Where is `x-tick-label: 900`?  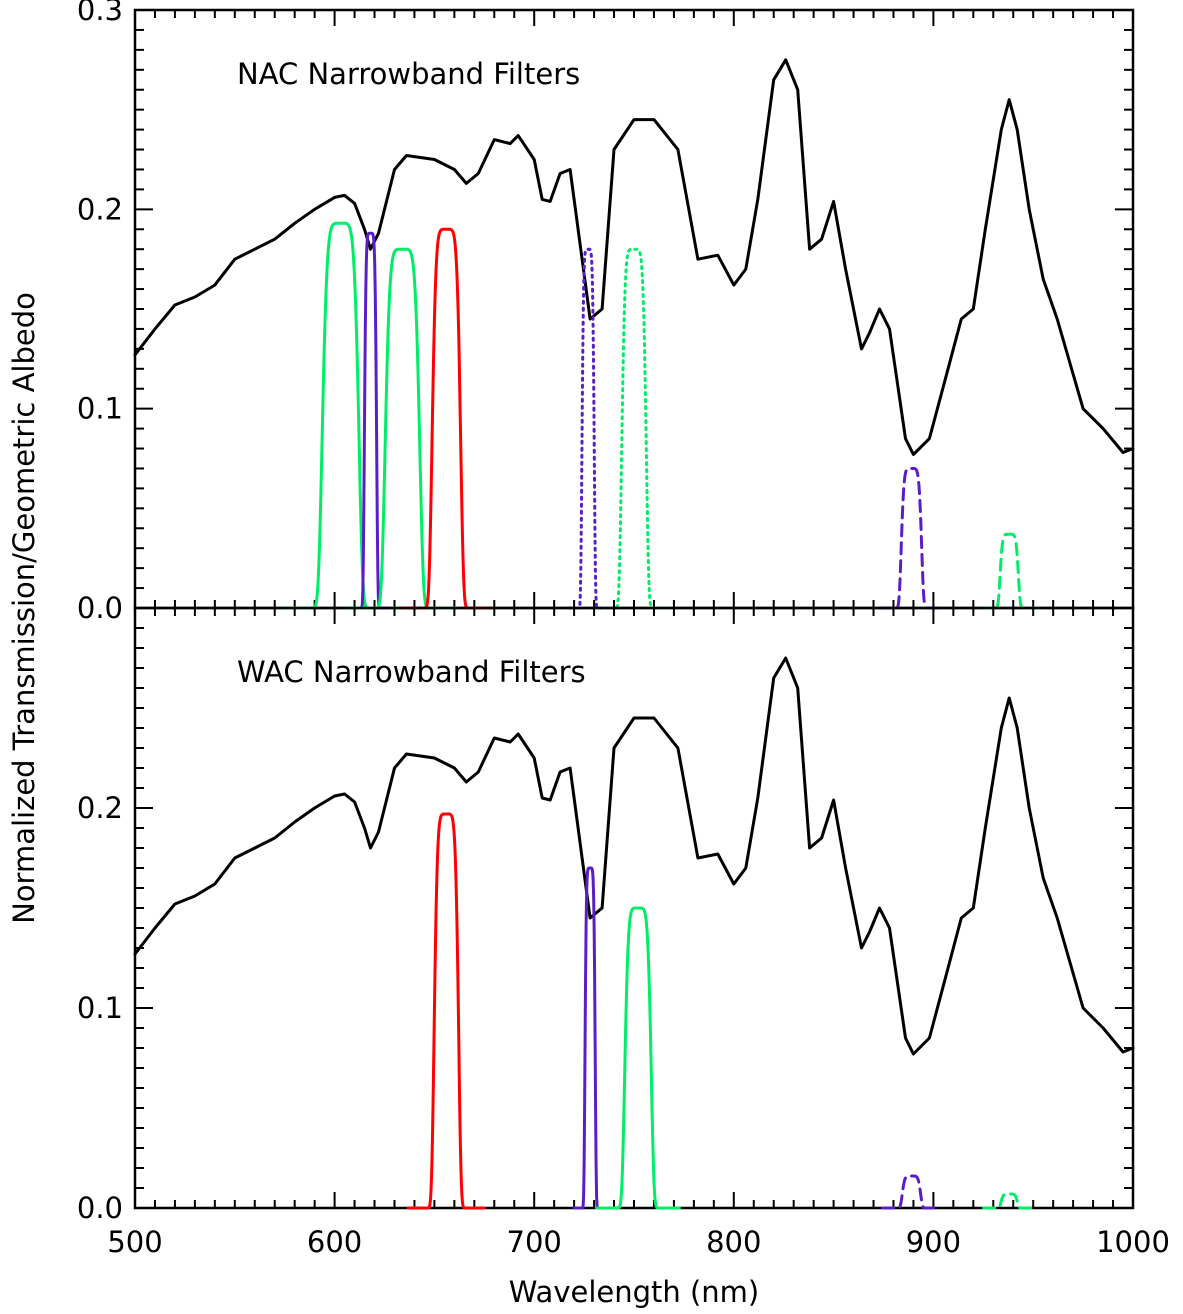
x-tick-label: 900 is located at coordinates (933, 1242).